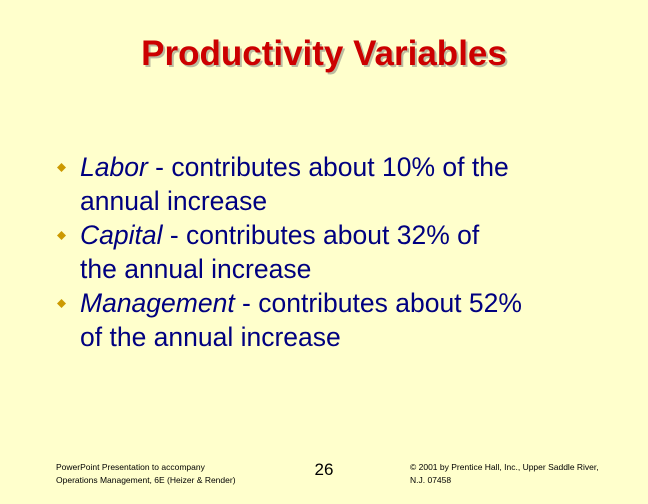  I want to click on bullet-text-continued: the annual increase, so click(196, 269).